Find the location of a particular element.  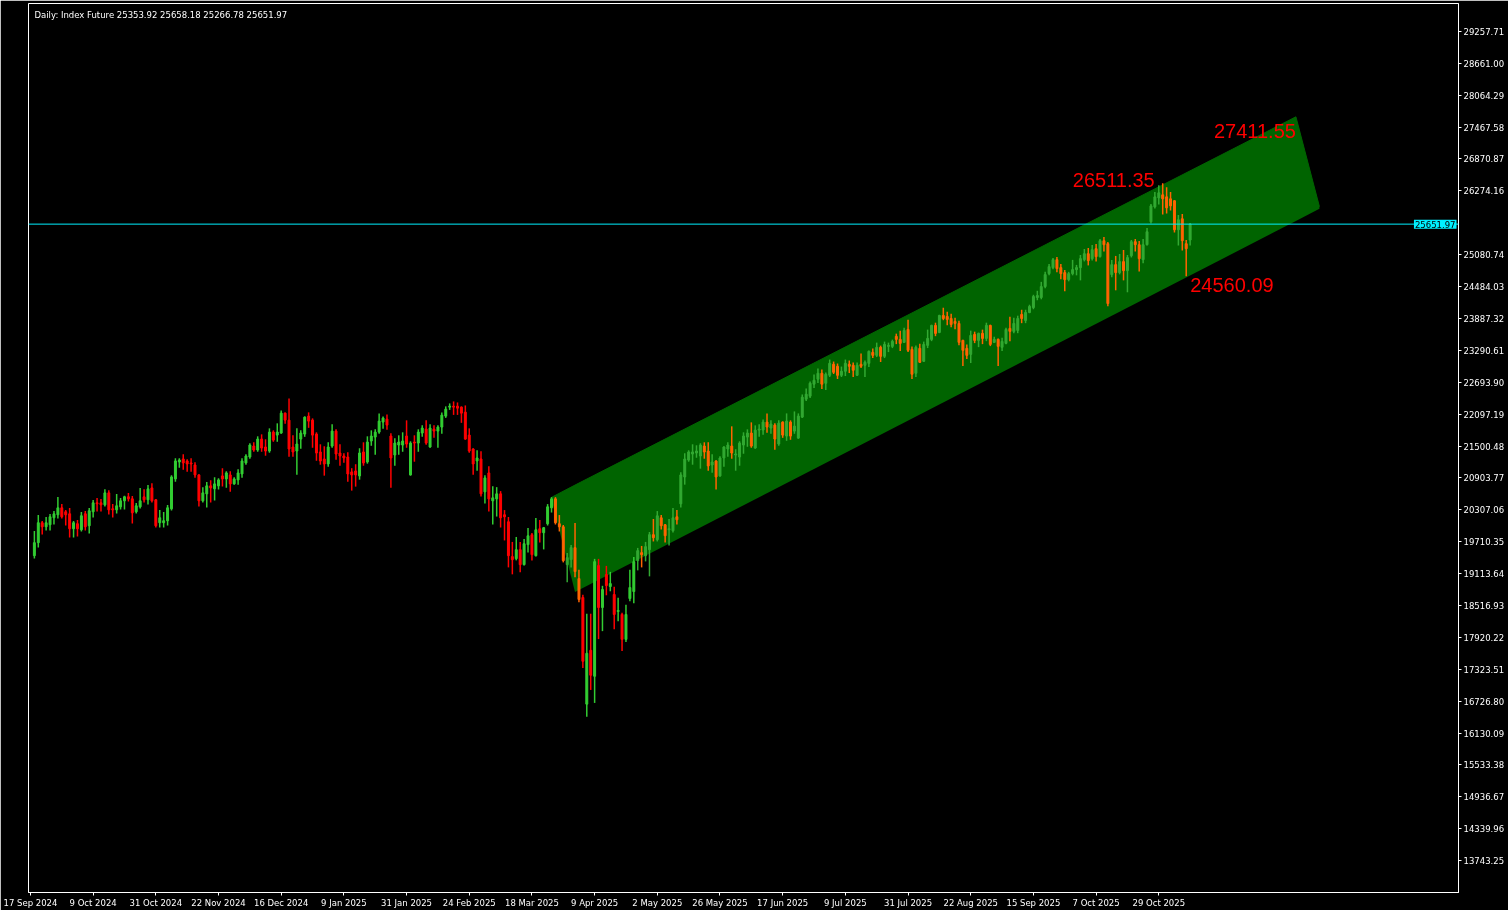

y-tick-label: 15533.38 is located at coordinates (1484, 765).